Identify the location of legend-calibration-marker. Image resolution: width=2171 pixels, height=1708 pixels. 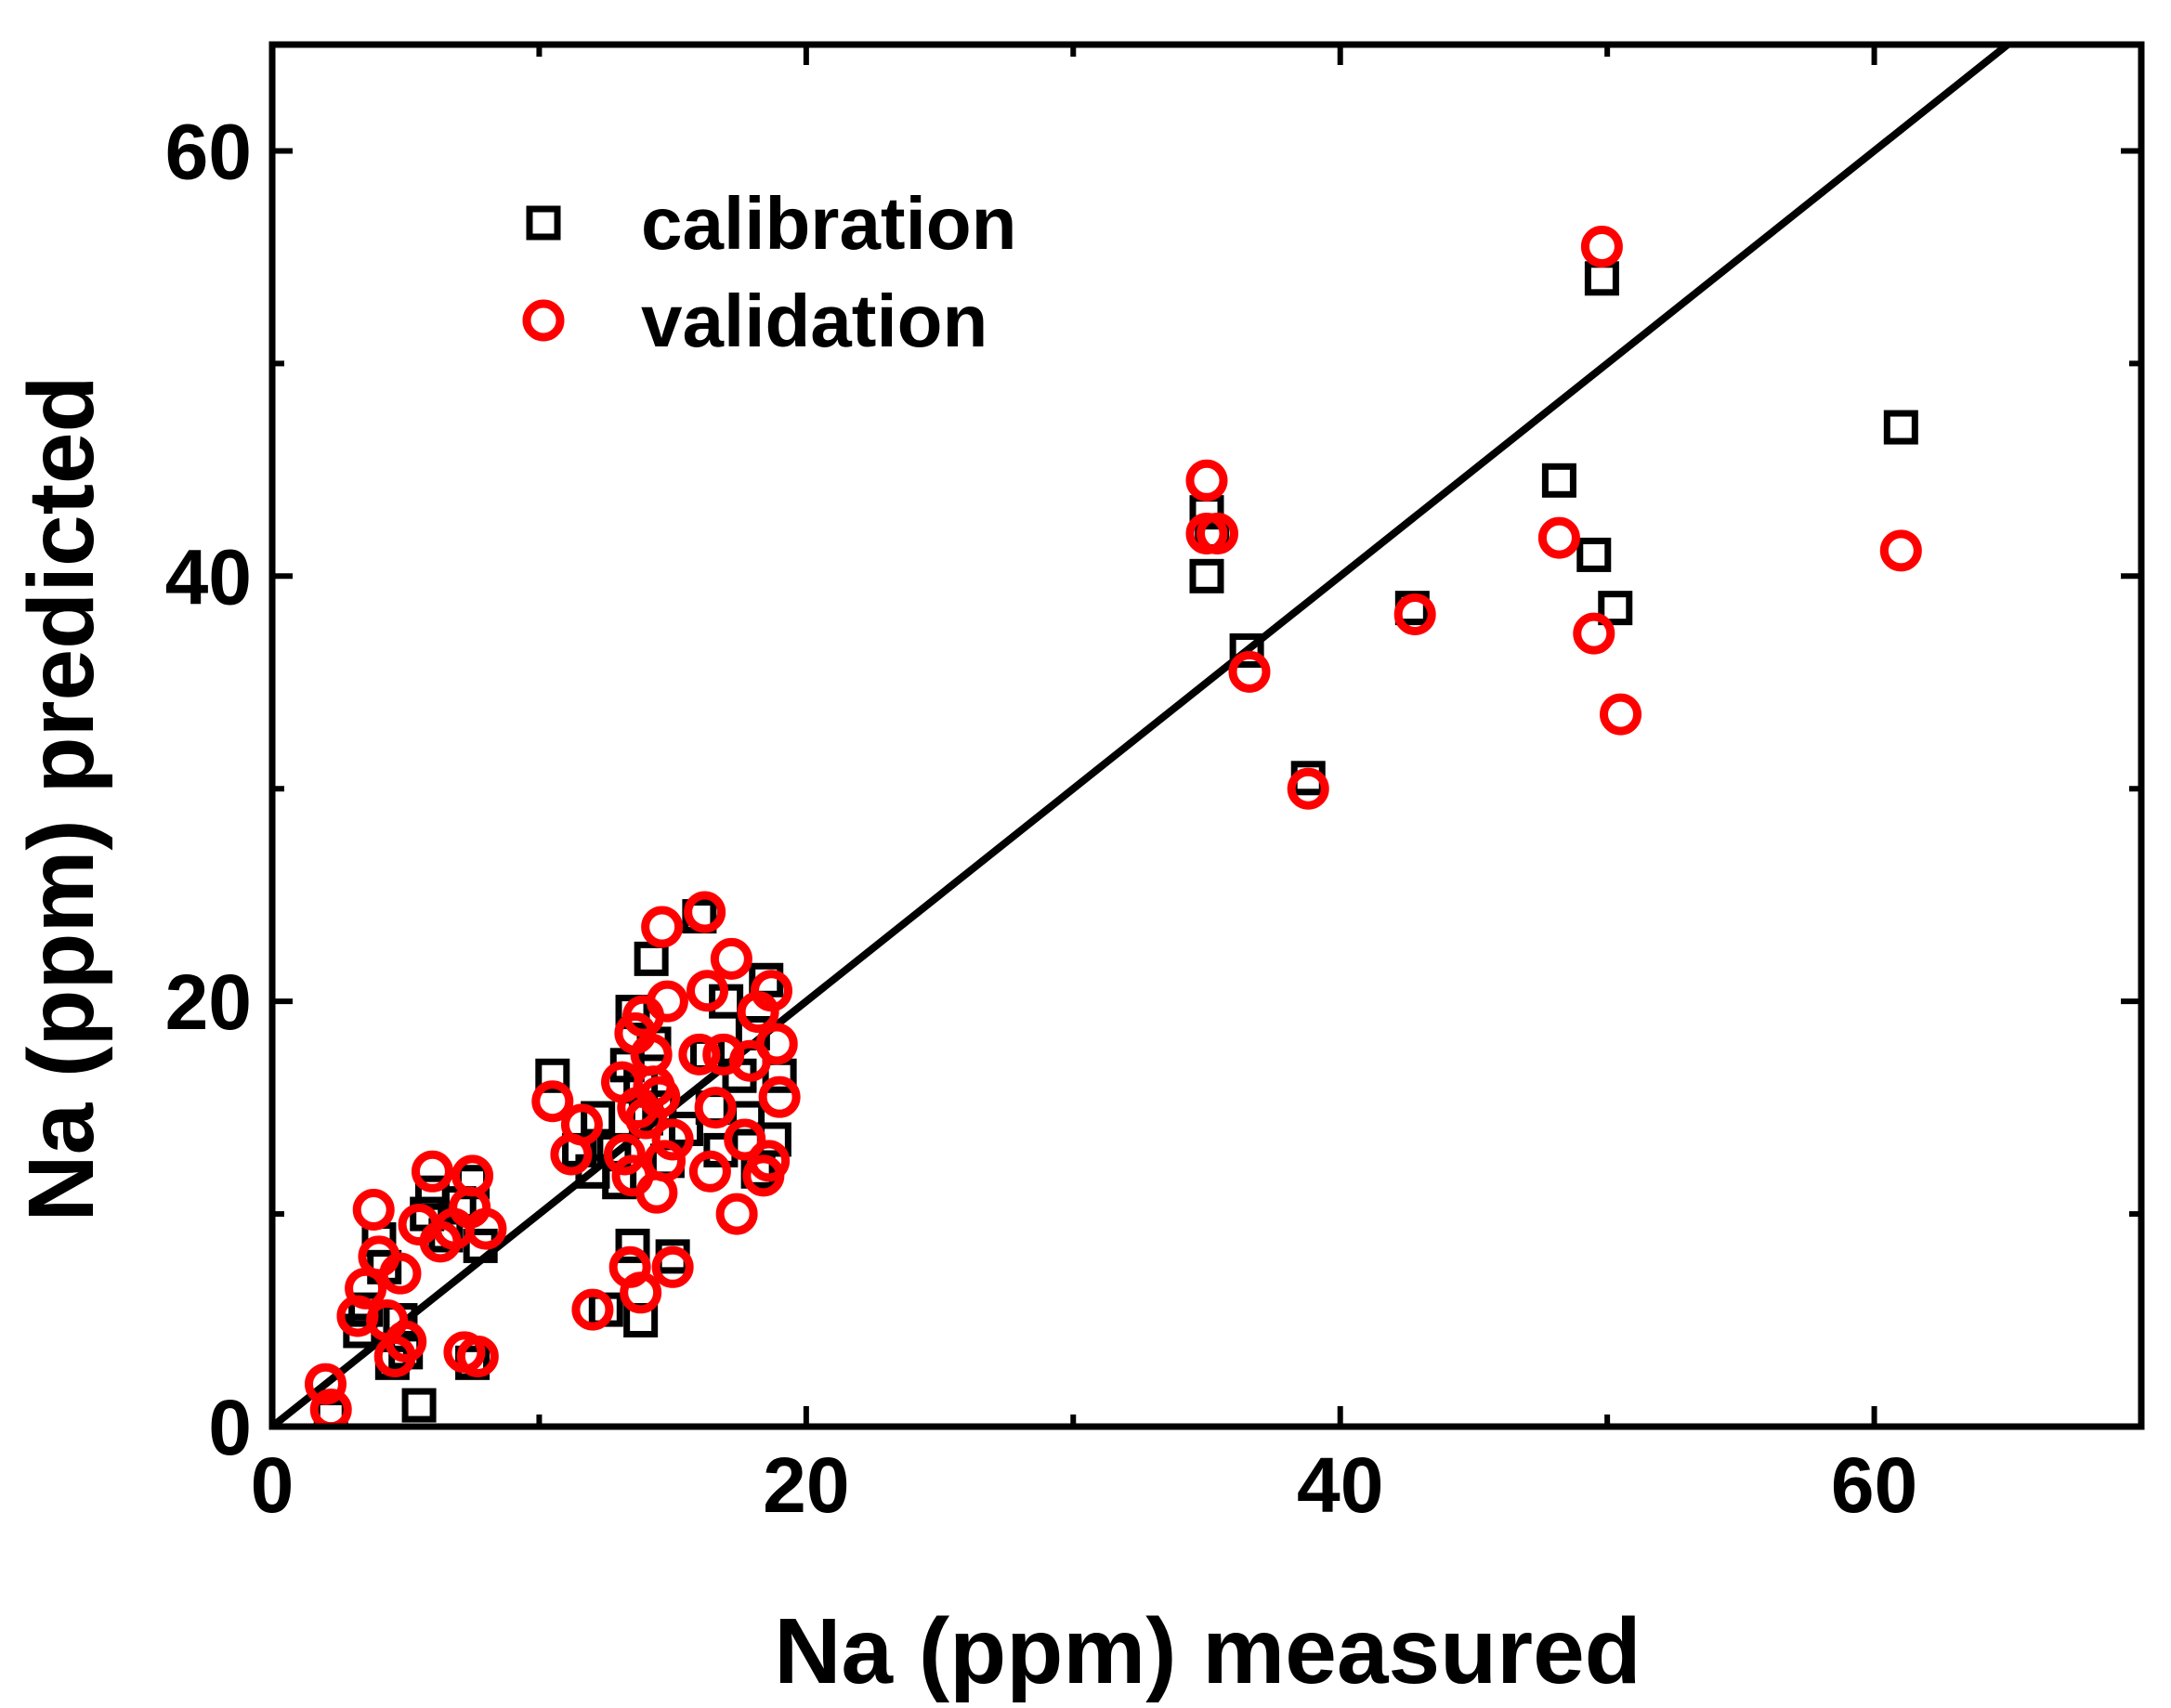
(543, 223).